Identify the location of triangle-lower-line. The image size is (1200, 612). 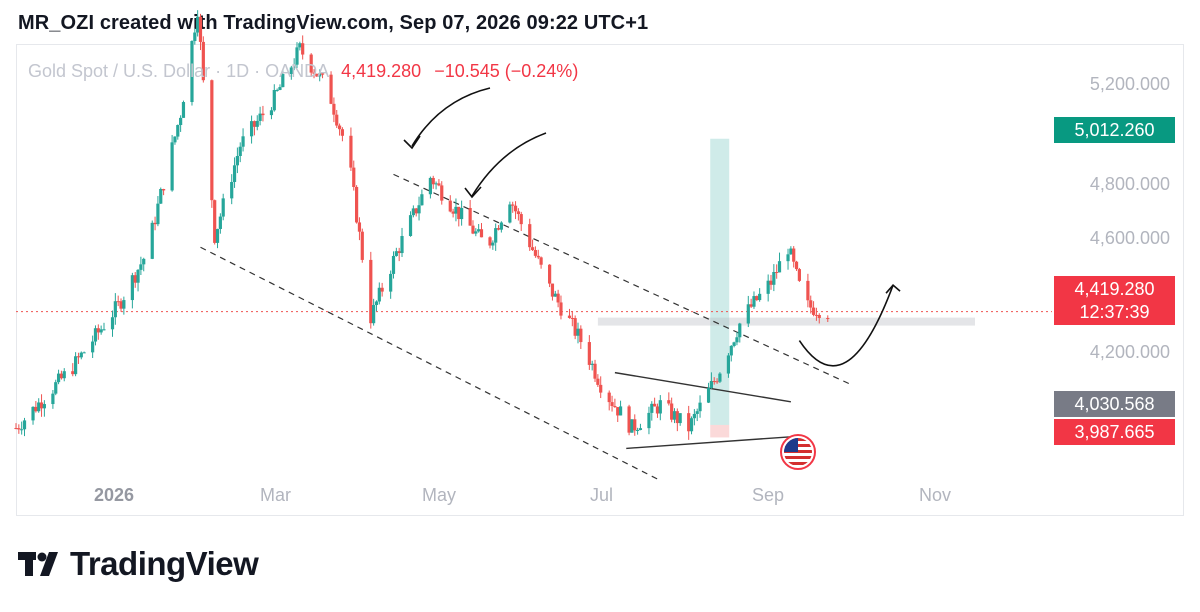
(708, 443).